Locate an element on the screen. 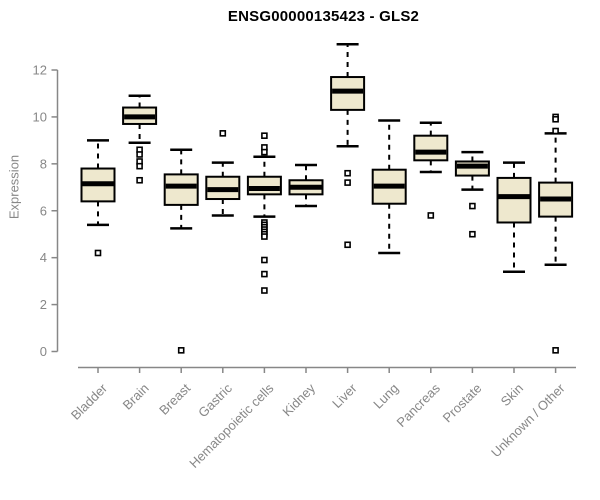  y-tick-label: 12 is located at coordinates (40, 70).